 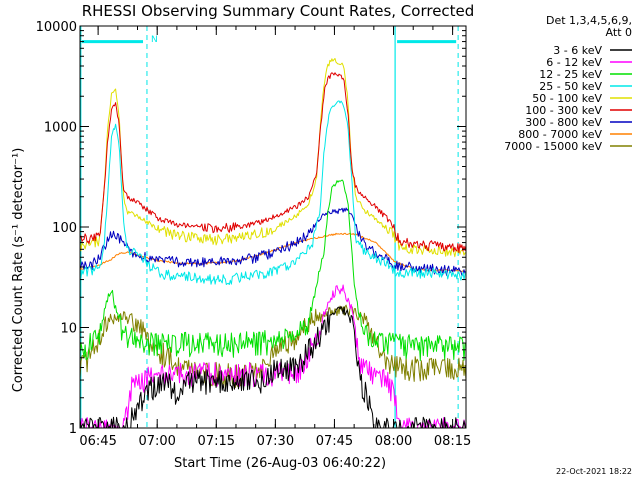 I want to click on x-tick-label: 08:00, so click(x=393, y=441).